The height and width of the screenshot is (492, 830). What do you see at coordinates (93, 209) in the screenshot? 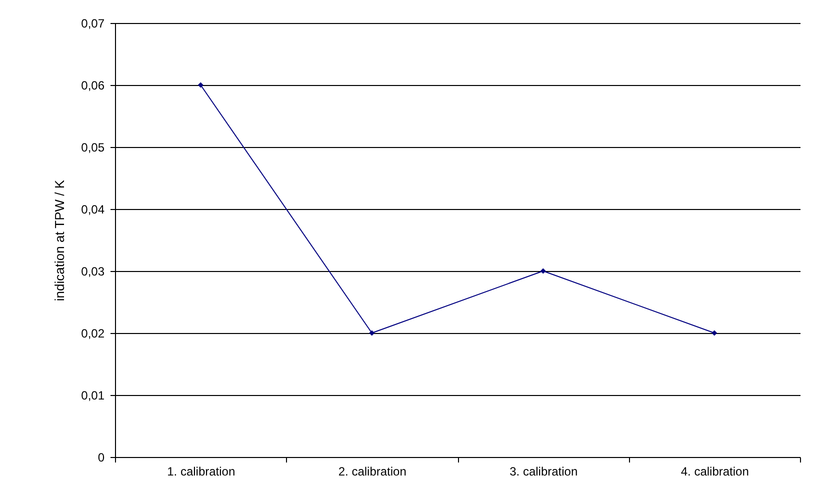
I see `y-tick-label: 0,04` at bounding box center [93, 209].